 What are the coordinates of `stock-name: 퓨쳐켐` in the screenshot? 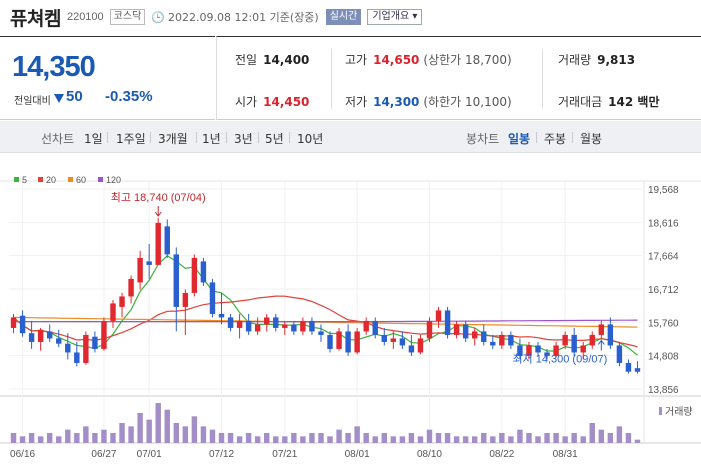 It's located at (35, 18).